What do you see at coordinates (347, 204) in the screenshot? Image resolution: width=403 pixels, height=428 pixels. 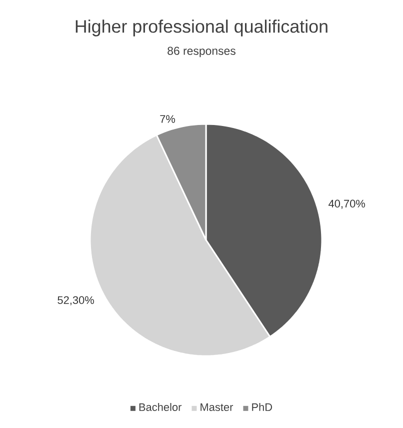 I see `data-label: 40,70%` at bounding box center [347, 204].